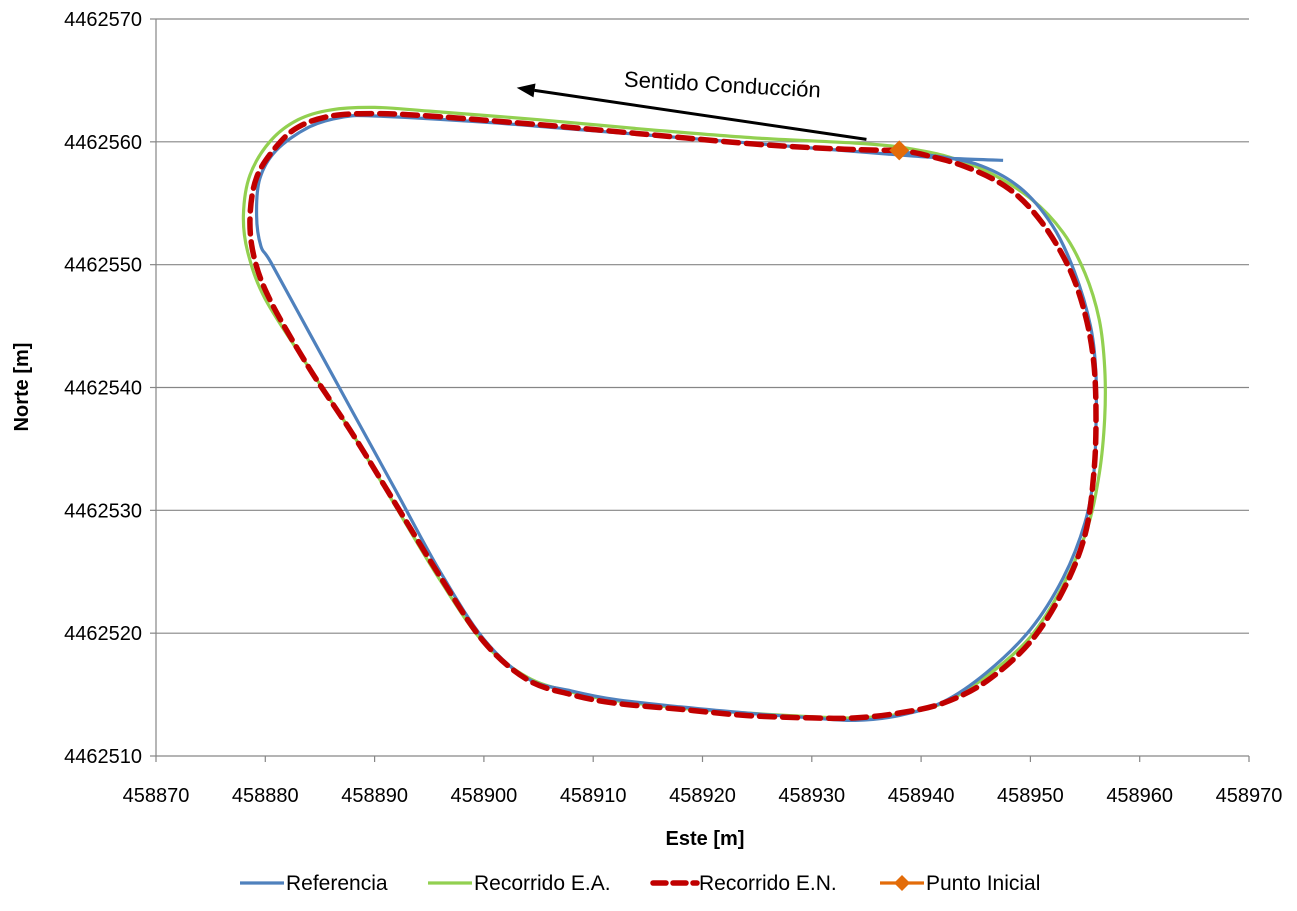  Describe the element at coordinates (337, 883) in the screenshot. I see `legend-label: Referencia` at that location.